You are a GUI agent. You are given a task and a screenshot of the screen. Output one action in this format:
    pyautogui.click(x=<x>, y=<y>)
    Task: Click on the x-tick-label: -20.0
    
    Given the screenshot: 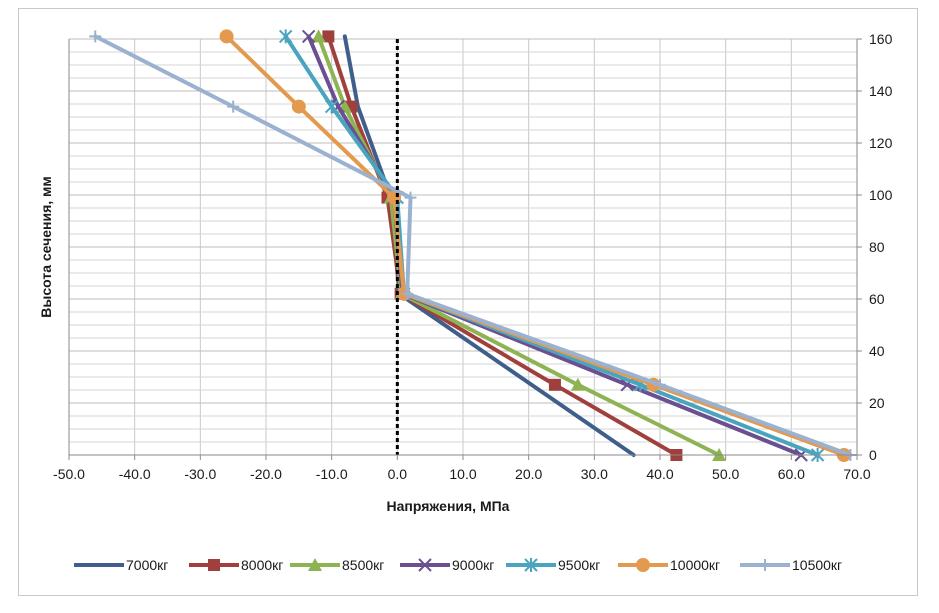 What is the action you would take?
    pyautogui.click(x=266, y=474)
    